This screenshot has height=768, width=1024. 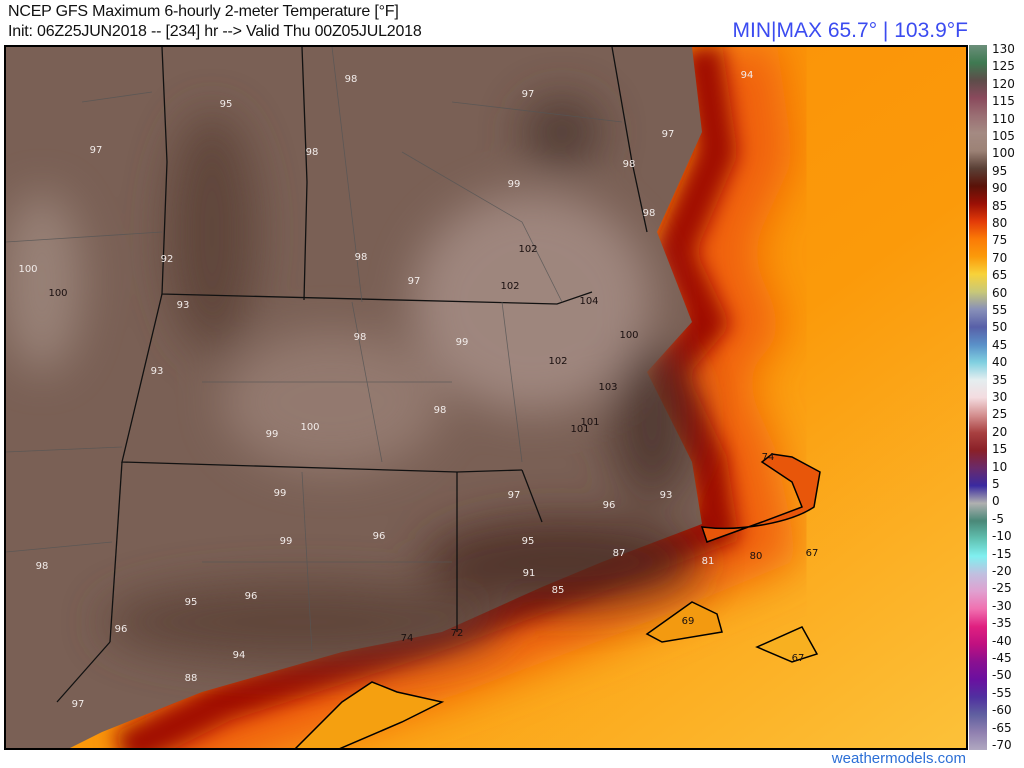 What do you see at coordinates (1003, 49) in the screenshot?
I see `colorbar-tick-label: 130` at bounding box center [1003, 49].